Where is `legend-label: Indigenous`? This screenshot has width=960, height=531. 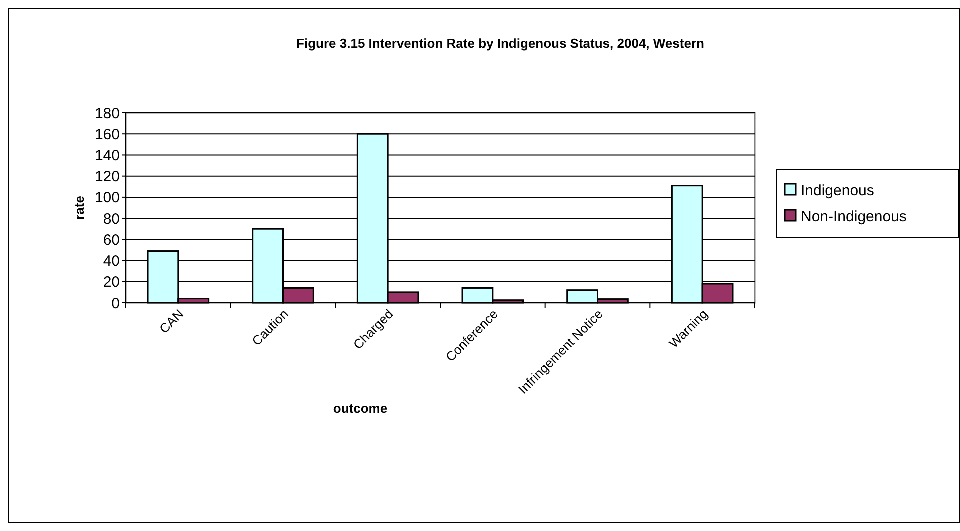 legend-label: Indigenous is located at coordinates (837, 191).